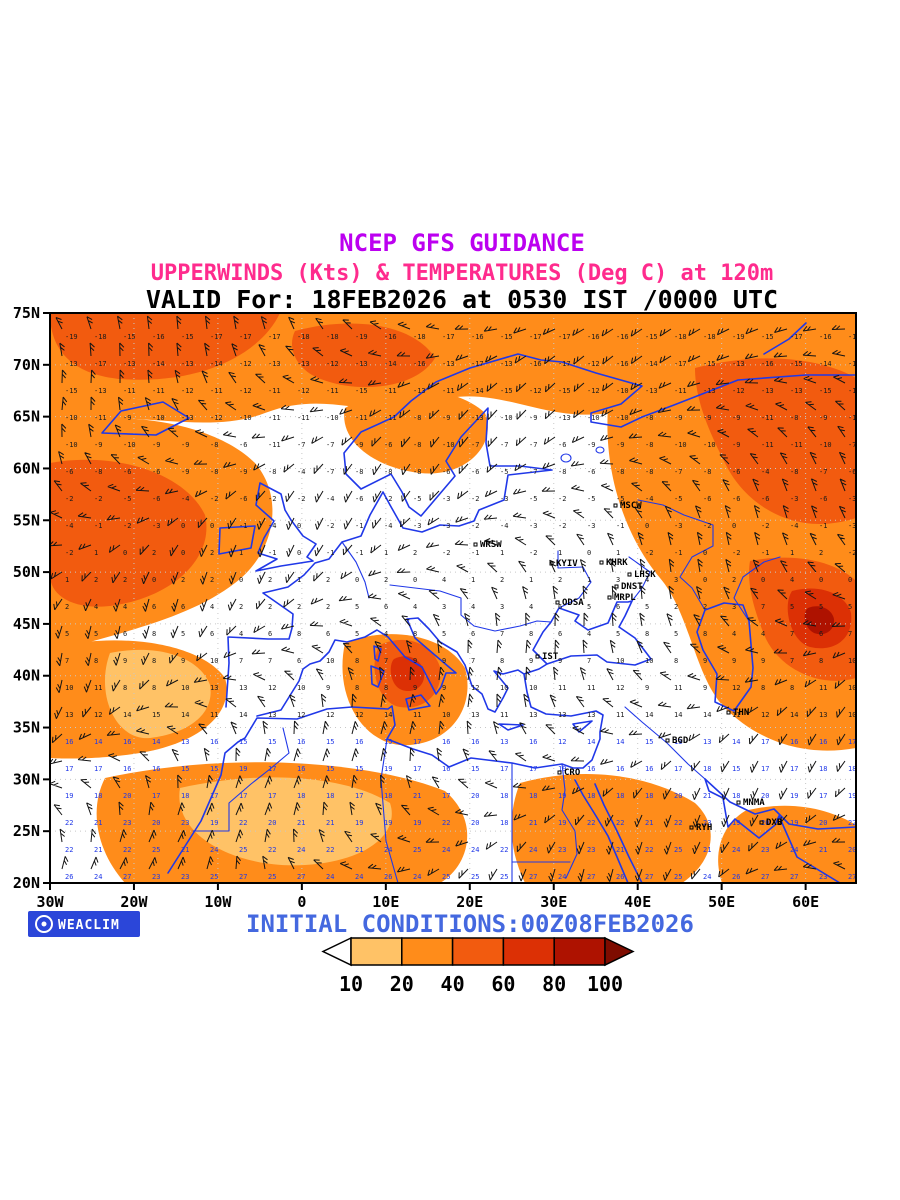  What do you see at coordinates (676, 580) in the screenshot?
I see `temp-value: 3` at bounding box center [676, 580].